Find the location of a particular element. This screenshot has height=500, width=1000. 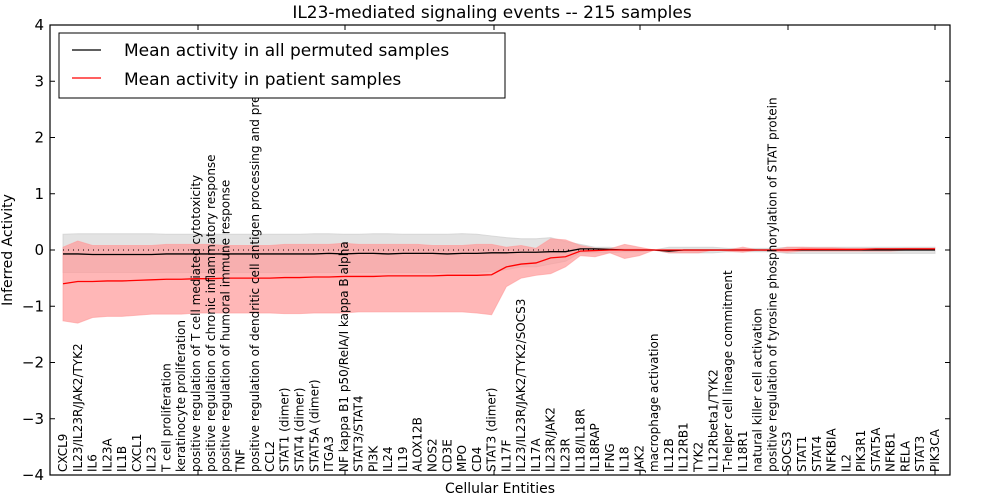

category-label: PI3K is located at coordinates (373, 458).